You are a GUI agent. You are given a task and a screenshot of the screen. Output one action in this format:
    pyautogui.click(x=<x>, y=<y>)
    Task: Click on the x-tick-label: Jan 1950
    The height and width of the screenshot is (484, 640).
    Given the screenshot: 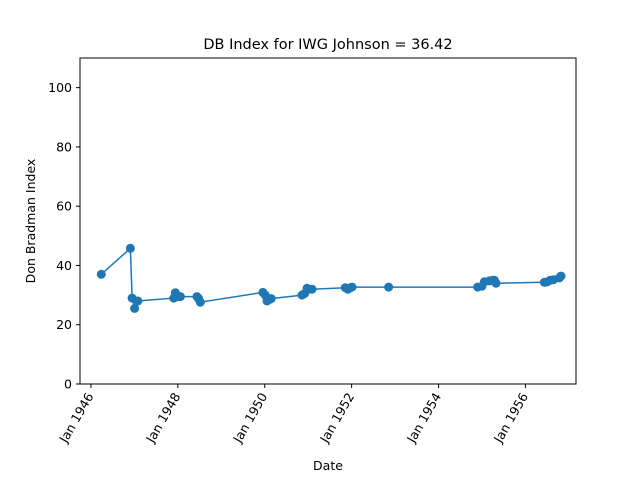 What is the action you would take?
    pyautogui.click(x=249, y=418)
    